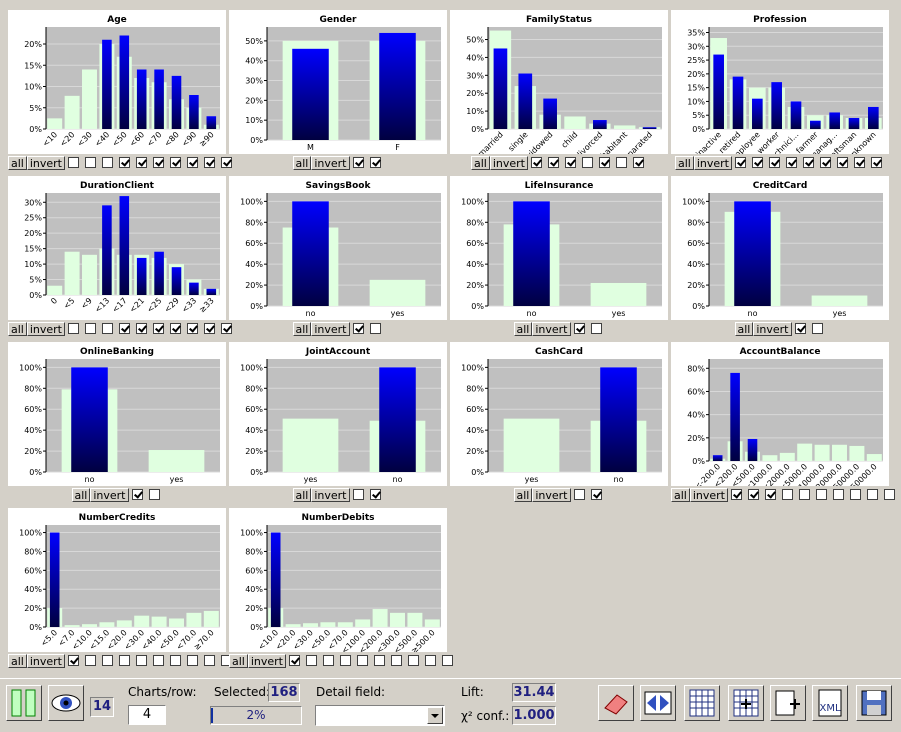  Describe the element at coordinates (66, 703) in the screenshot. I see `eye-button` at that location.